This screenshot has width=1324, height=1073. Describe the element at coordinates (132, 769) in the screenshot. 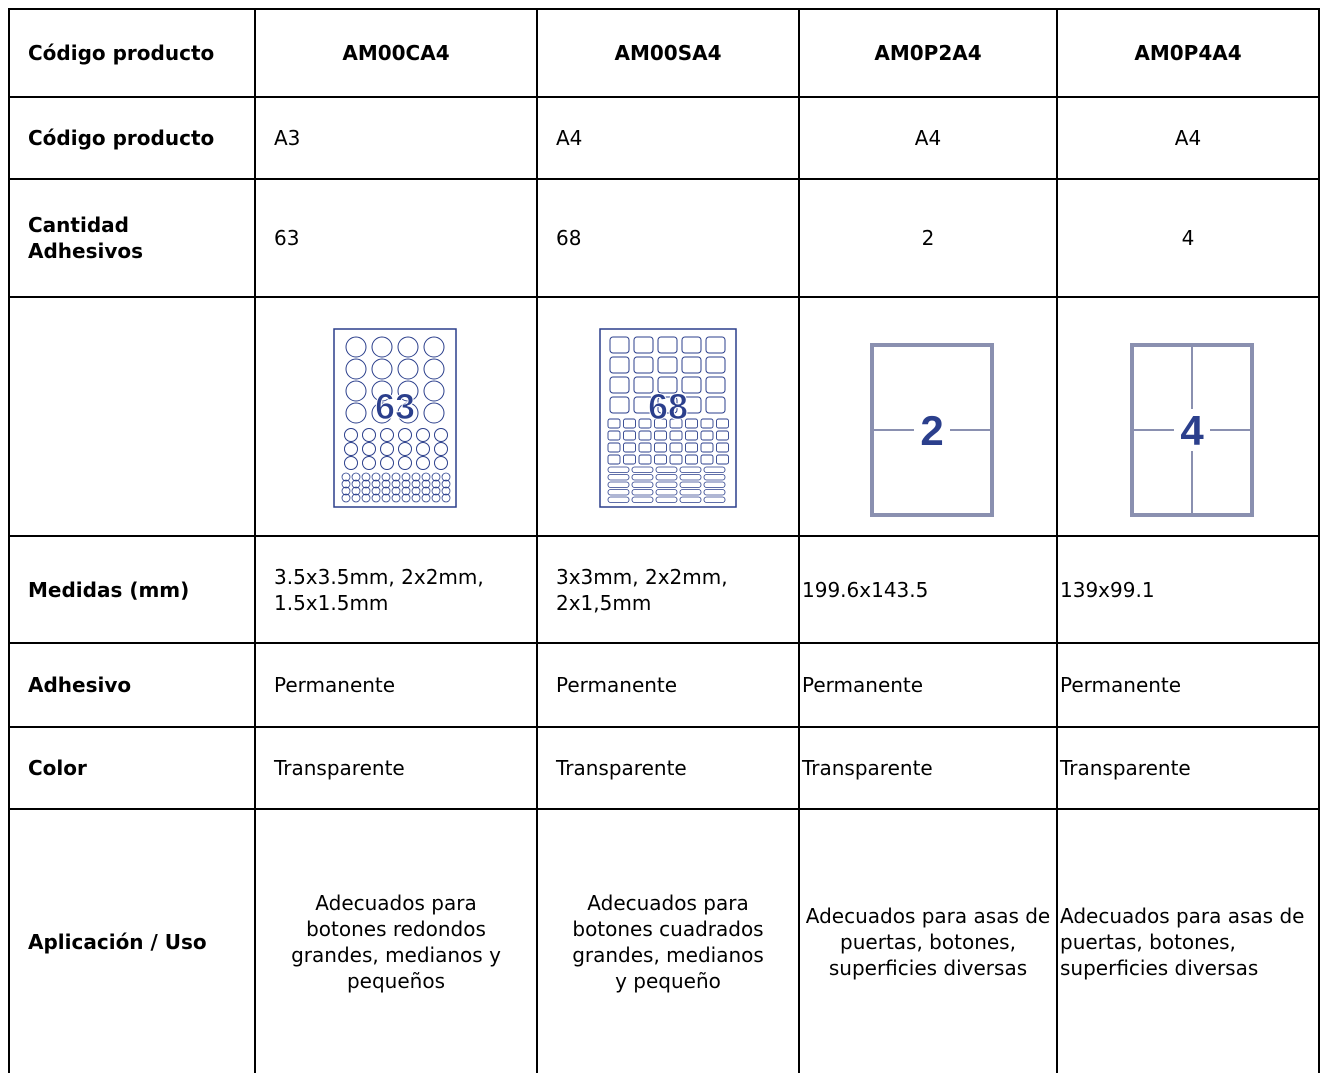

I see `table-cell: Color` at that location.